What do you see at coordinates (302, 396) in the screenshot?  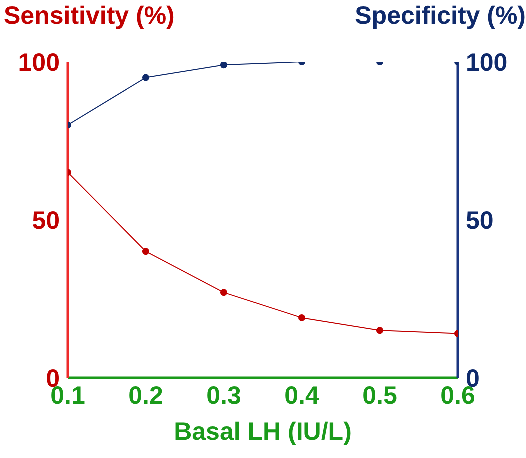 I see `x-tick-label: 0.4` at bounding box center [302, 396].